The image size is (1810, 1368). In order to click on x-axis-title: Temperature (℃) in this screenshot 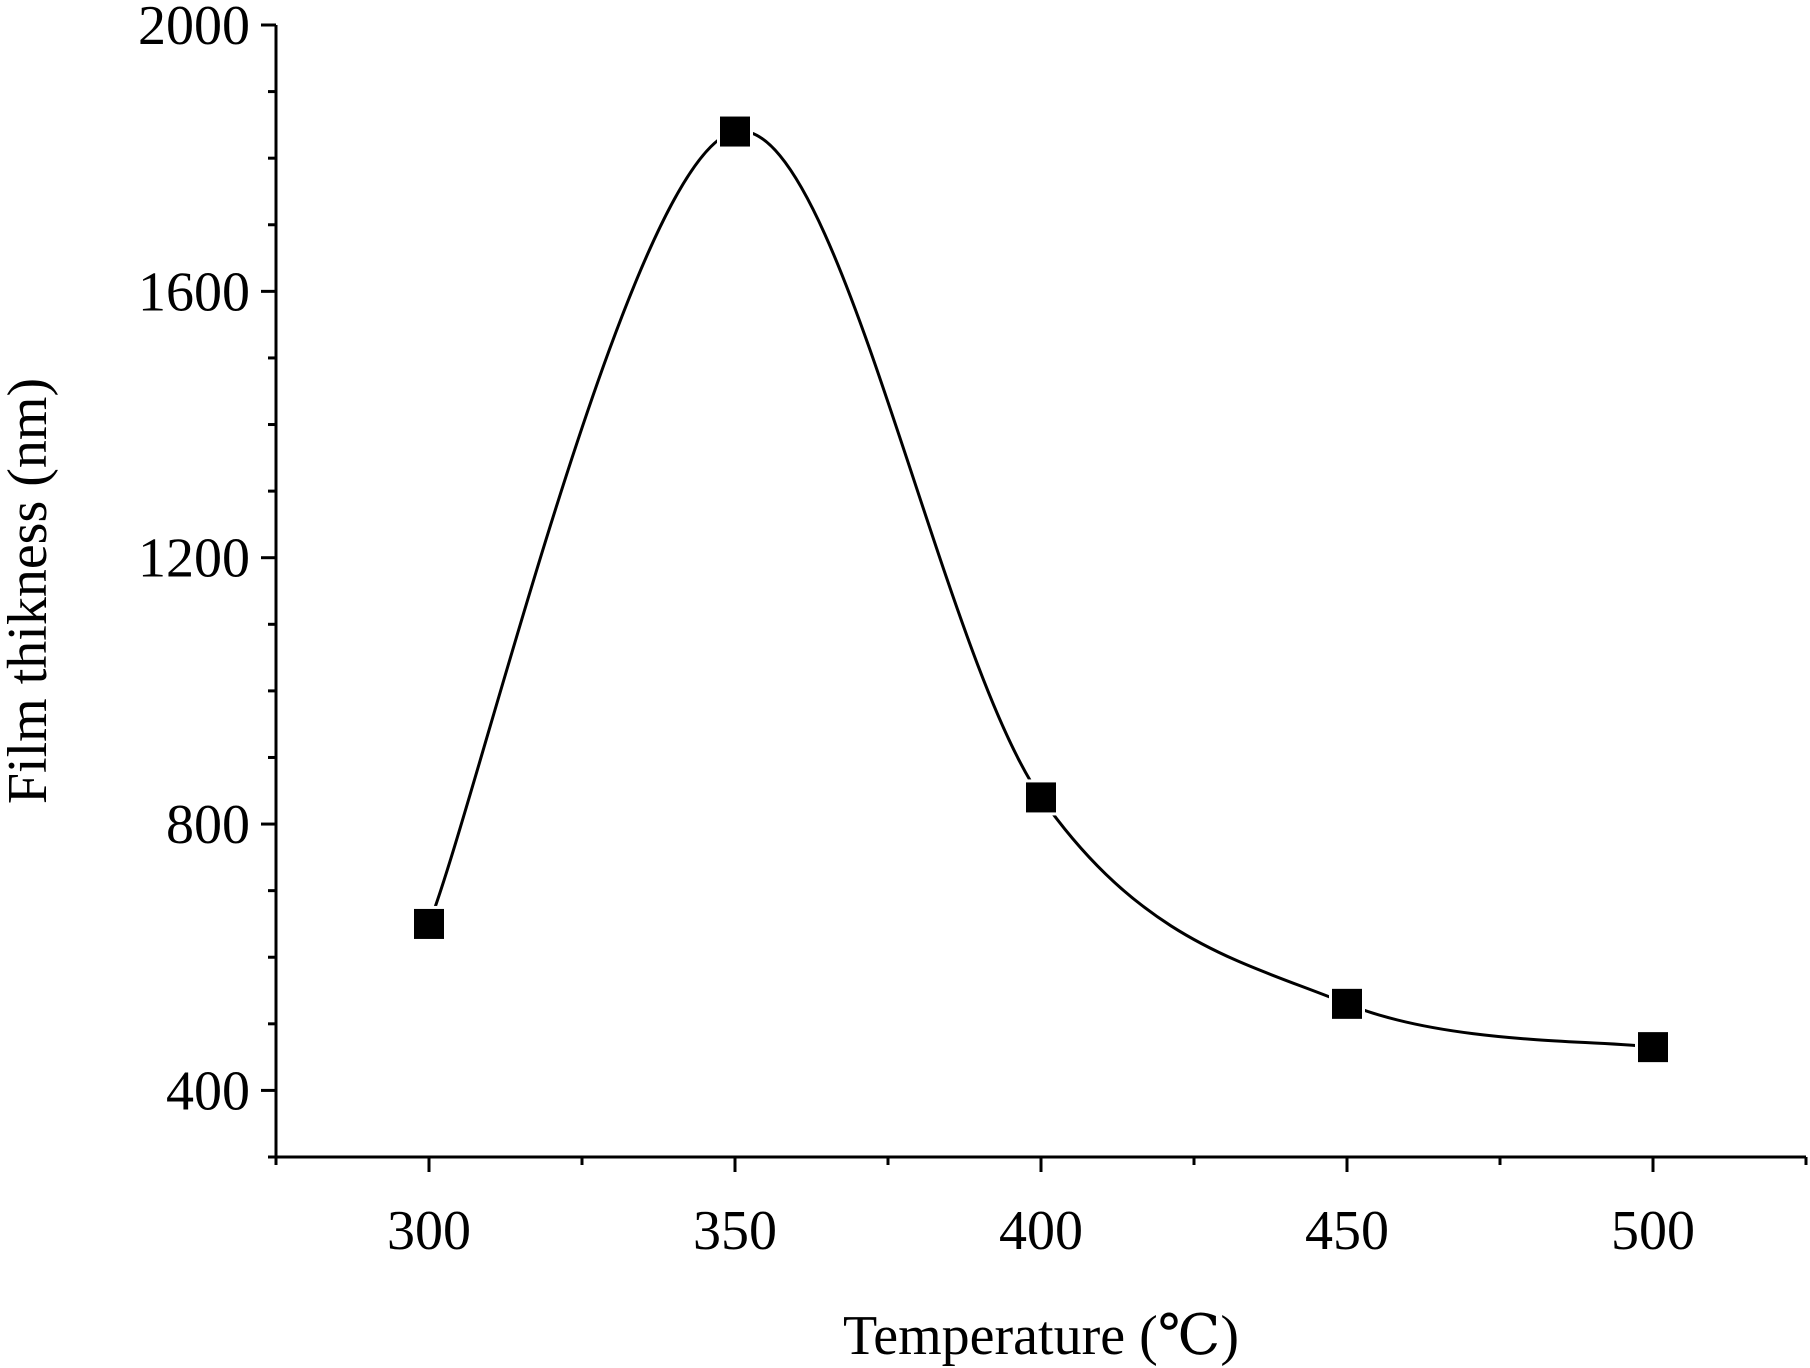, I will do `click(1041, 1336)`.